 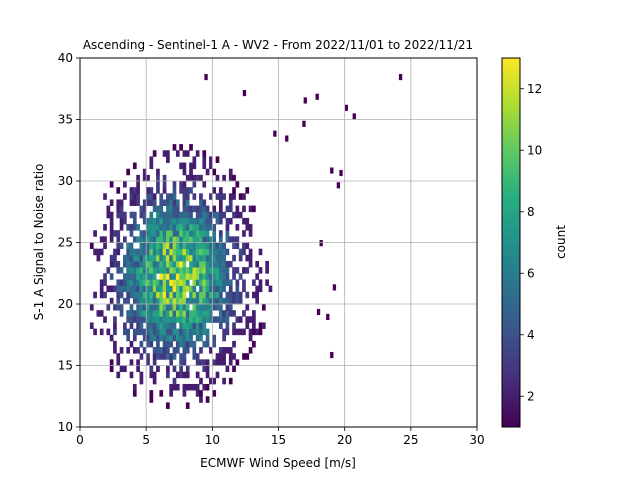 What do you see at coordinates (531, 273) in the screenshot?
I see `colorbar-tick-label: 6` at bounding box center [531, 273].